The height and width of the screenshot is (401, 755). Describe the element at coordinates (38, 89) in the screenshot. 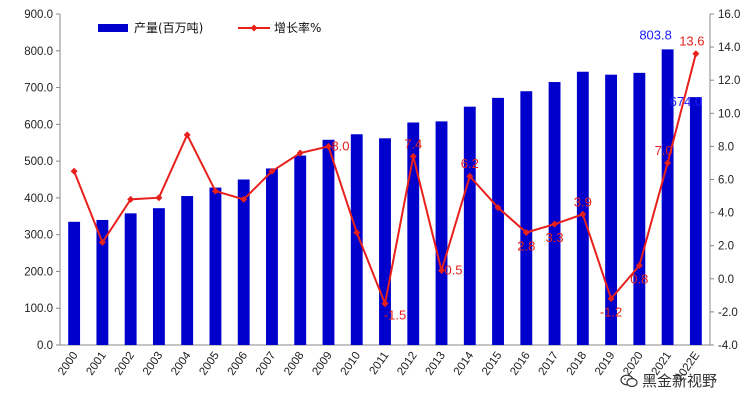

I see `left-tick-label: 700.0` at that location.